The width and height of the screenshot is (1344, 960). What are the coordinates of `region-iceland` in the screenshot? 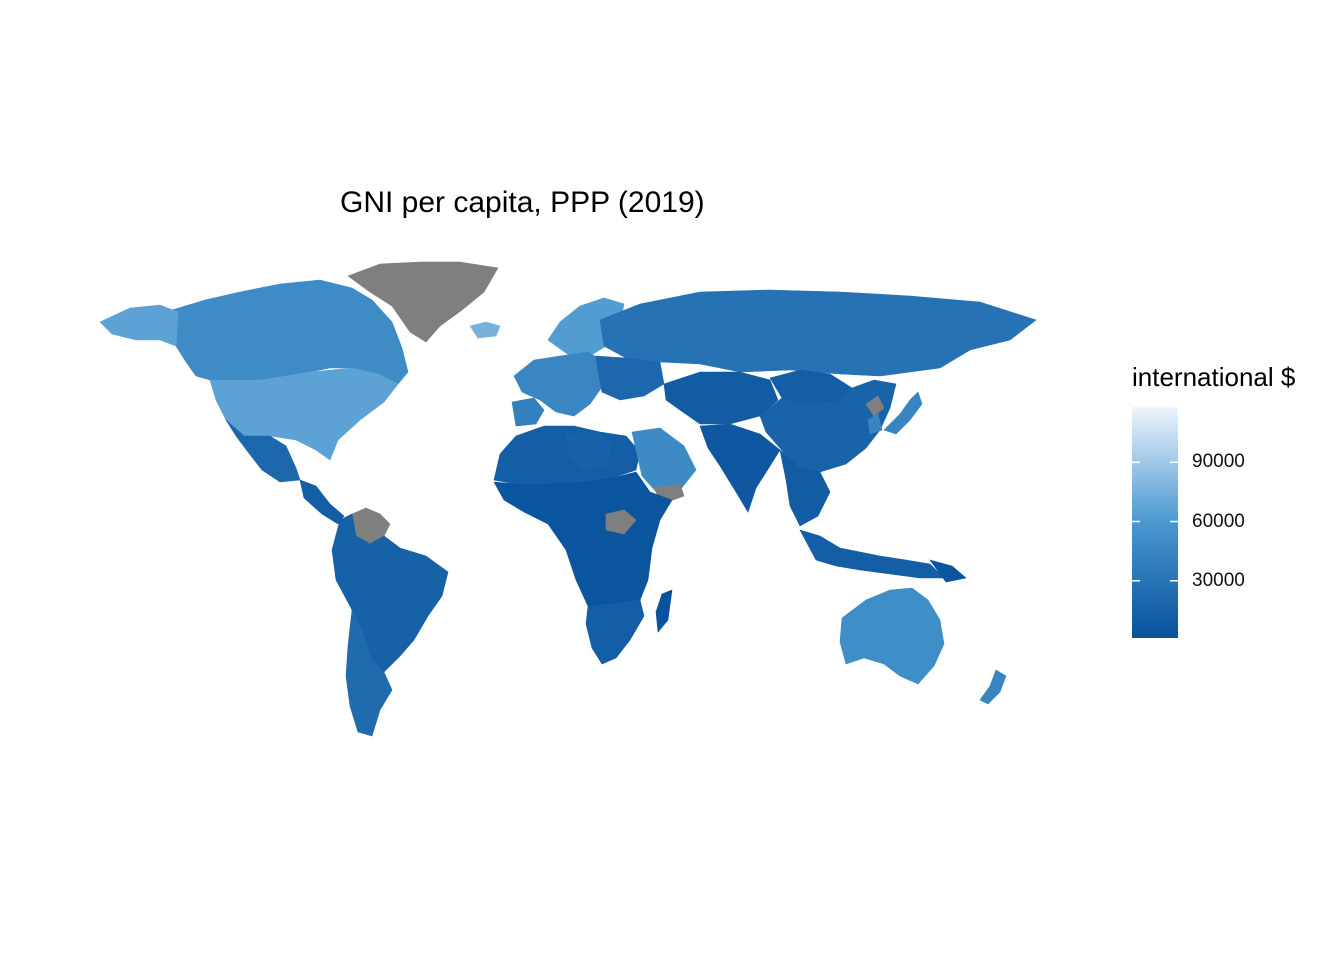 It's located at (485, 330).